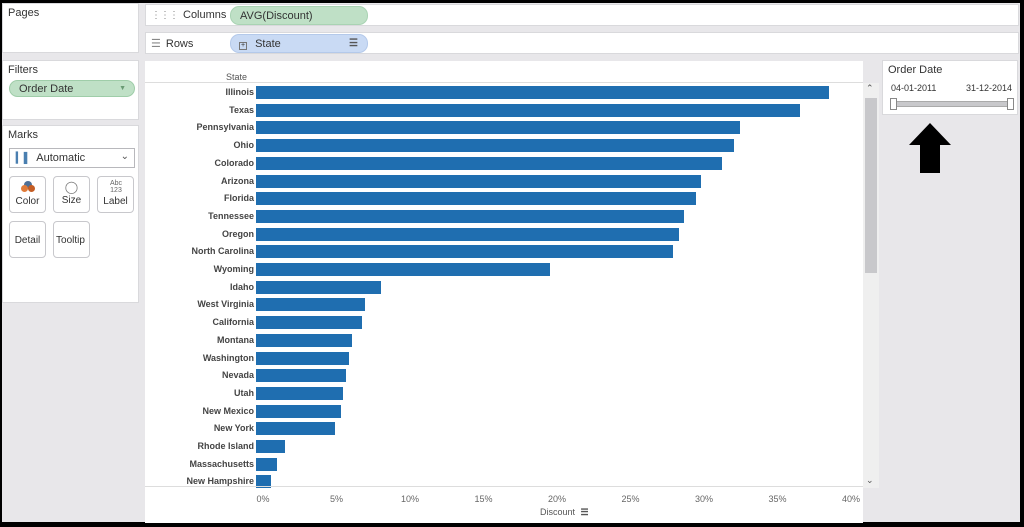  What do you see at coordinates (299, 15) in the screenshot?
I see `avg-discount-pill: AVG(Discount)` at bounding box center [299, 15].